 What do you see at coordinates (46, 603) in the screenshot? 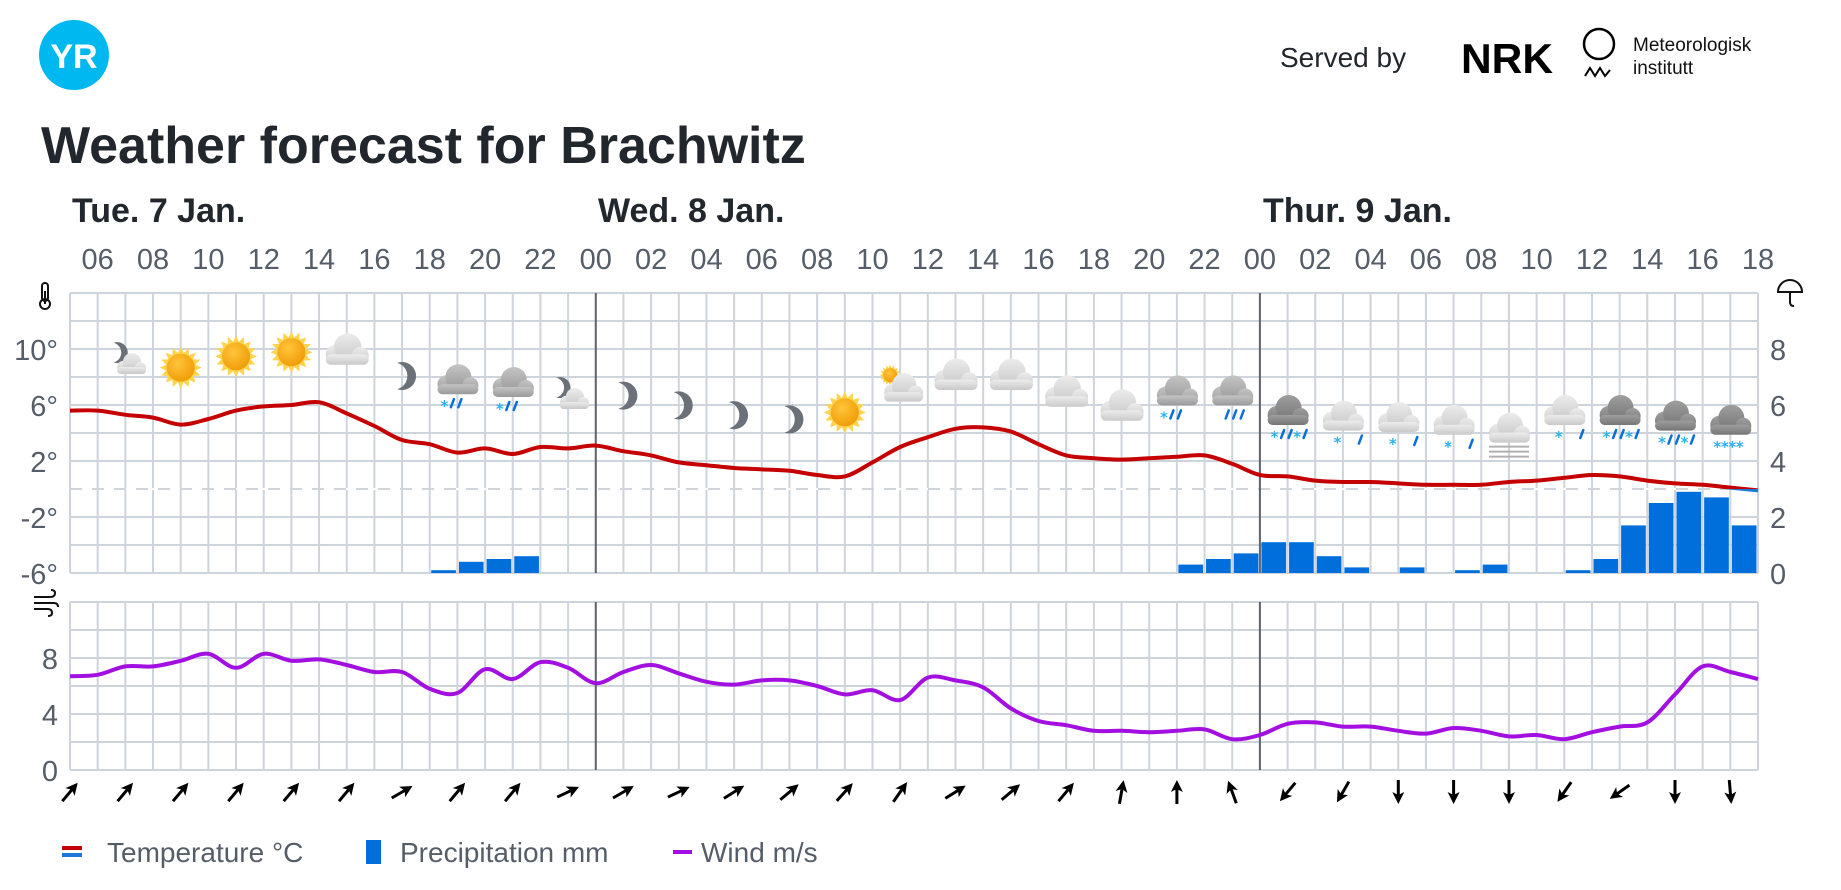
I see `wind-icon` at bounding box center [46, 603].